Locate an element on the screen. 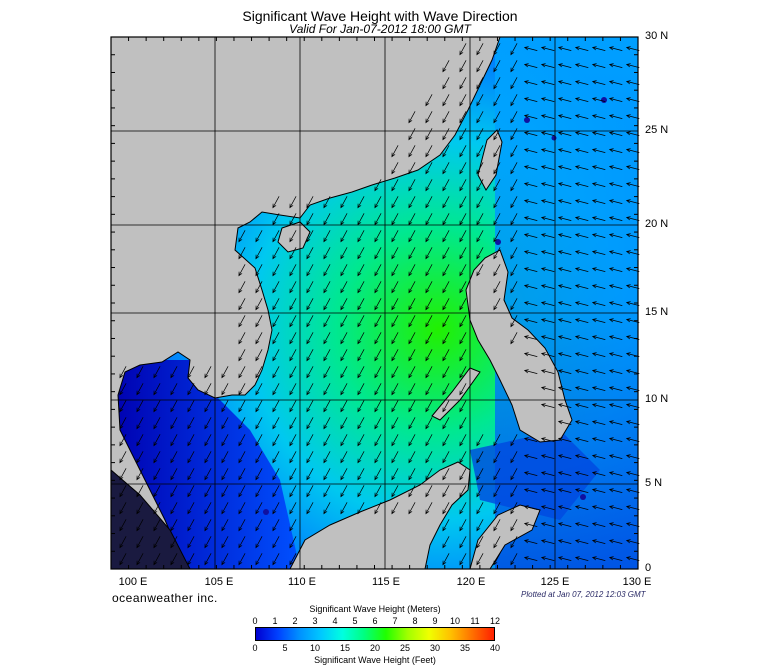 The image size is (775, 665). lat-label: 0 is located at coordinates (648, 568).